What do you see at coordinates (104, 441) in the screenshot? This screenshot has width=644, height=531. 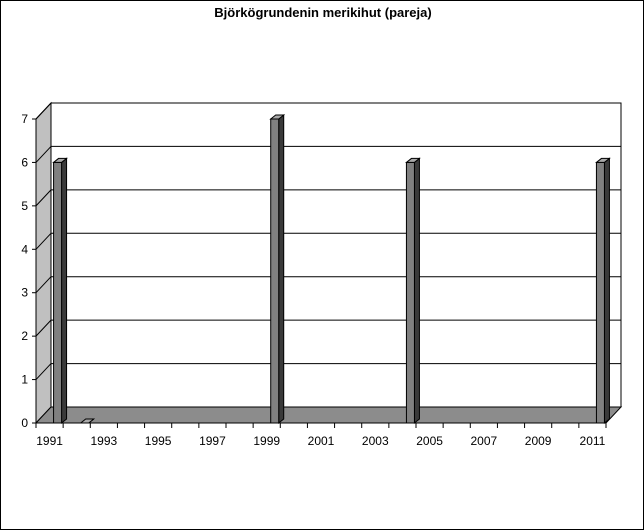 I see `x-tick-label: 1993` at bounding box center [104, 441].